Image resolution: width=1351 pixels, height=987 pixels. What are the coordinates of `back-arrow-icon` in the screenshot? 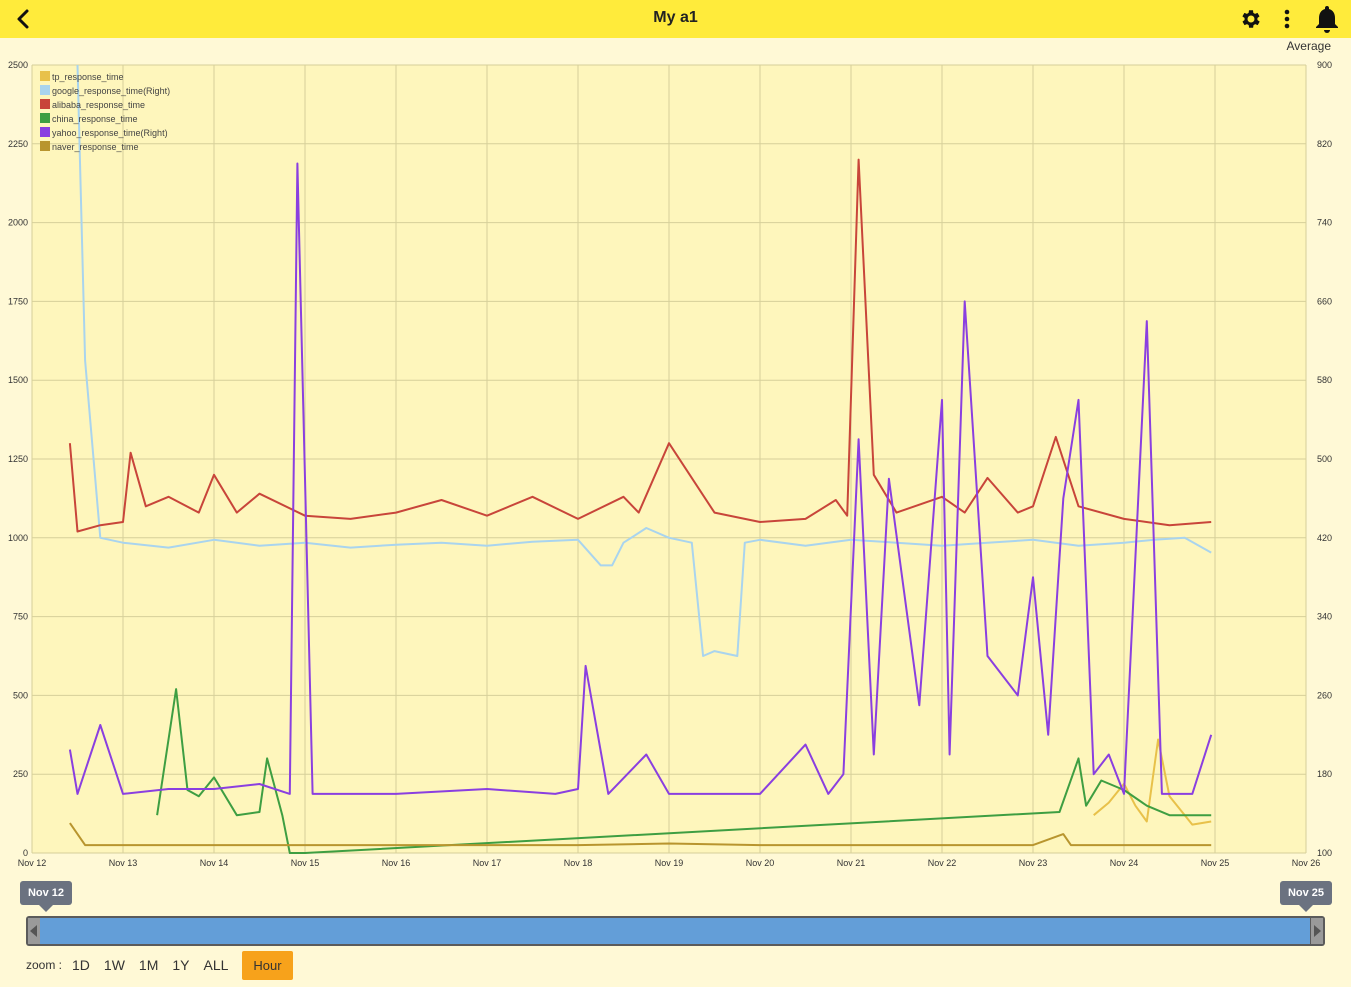 It's located at (24, 19).